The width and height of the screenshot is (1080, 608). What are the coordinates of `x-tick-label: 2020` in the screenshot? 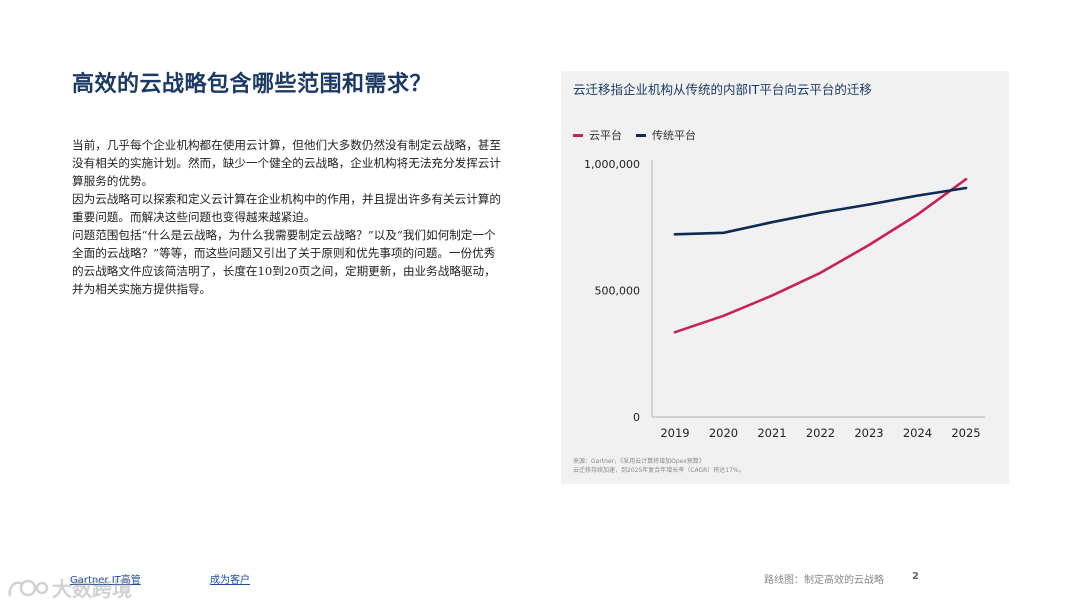 It's located at (723, 433).